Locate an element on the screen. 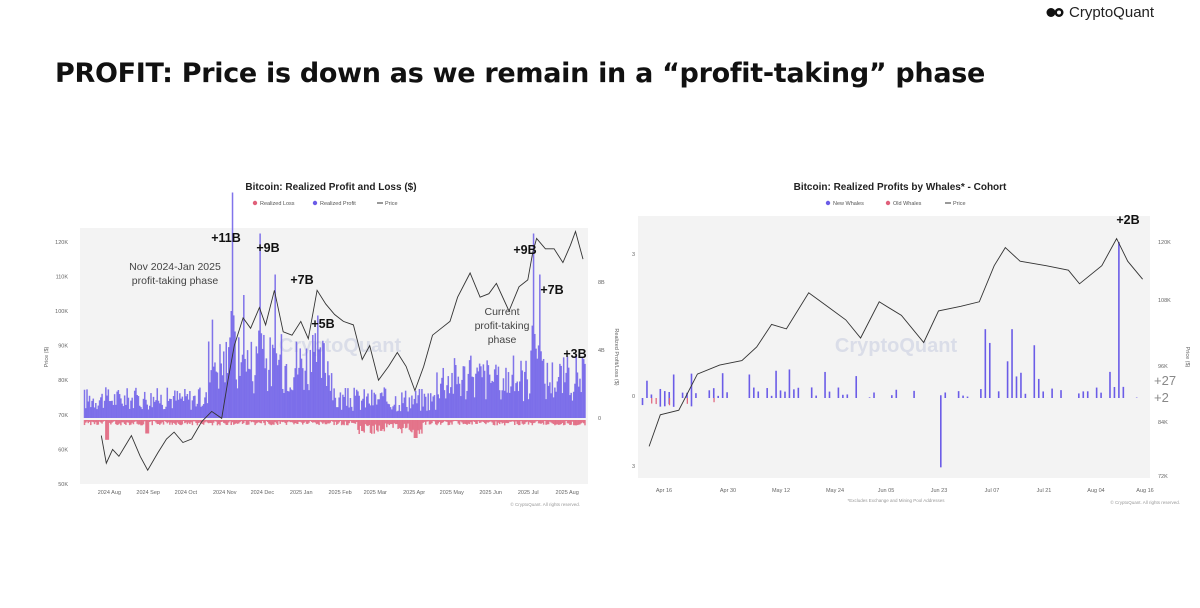 The height and width of the screenshot is (608, 1200). pnl-tick-0: 0 is located at coordinates (599, 419).